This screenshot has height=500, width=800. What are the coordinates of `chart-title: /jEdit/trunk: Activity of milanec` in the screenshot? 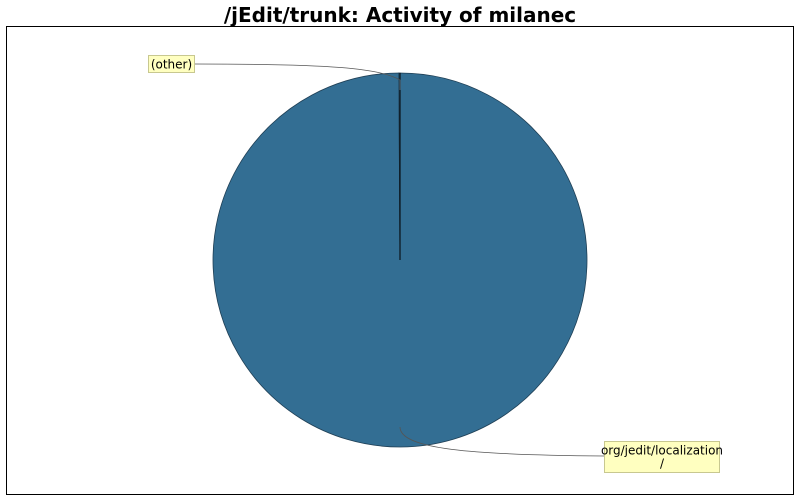 It's located at (400, 15).